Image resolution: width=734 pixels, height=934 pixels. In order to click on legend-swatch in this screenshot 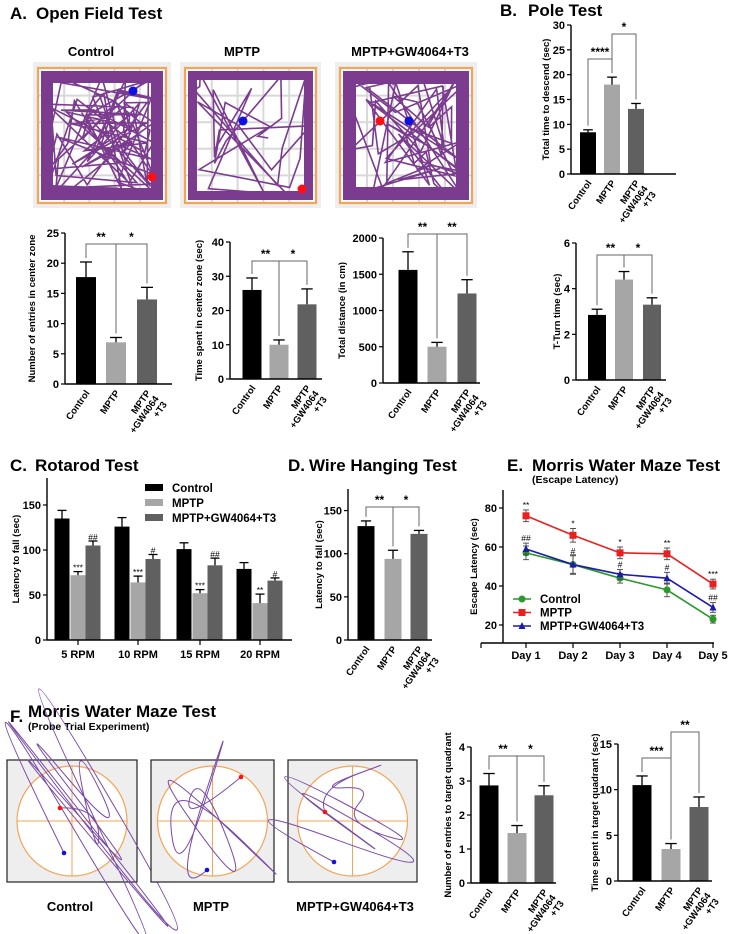, I will do `click(154, 502)`.